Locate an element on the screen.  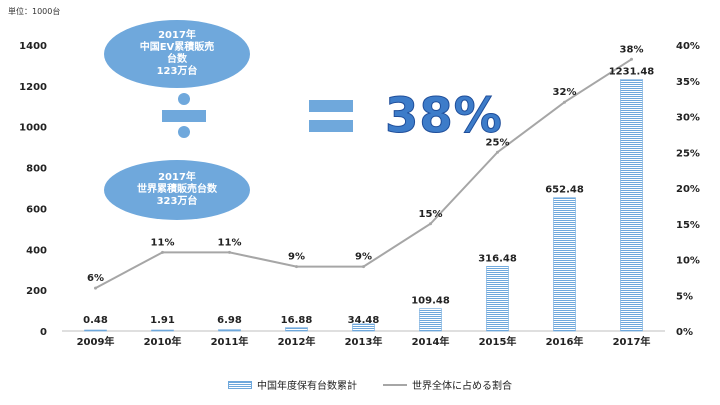
line-value-label: 15% is located at coordinates (431, 214).